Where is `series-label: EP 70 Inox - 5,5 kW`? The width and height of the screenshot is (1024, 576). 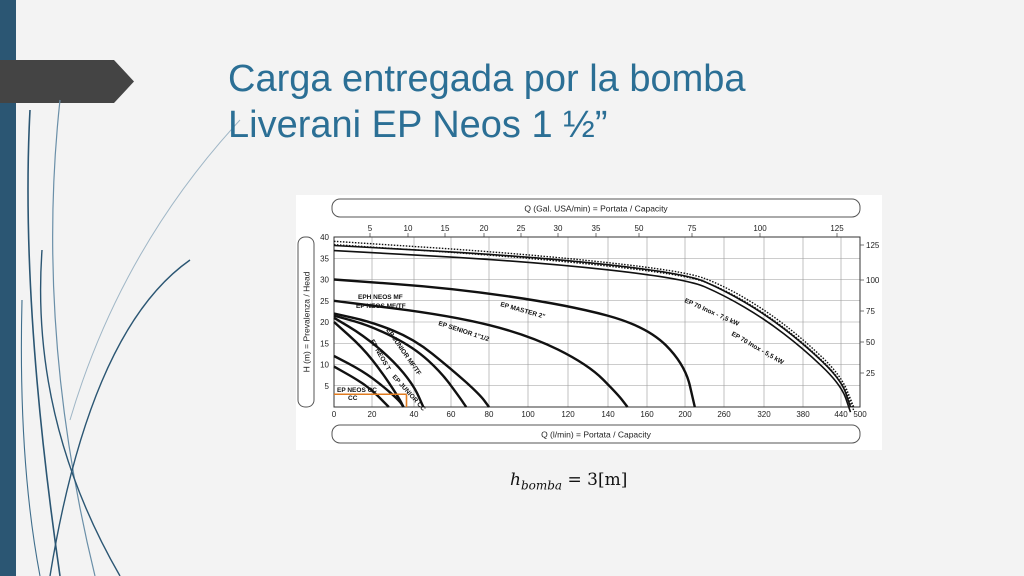 series-label: EP 70 Inox - 5,5 kW is located at coordinates (757, 349).